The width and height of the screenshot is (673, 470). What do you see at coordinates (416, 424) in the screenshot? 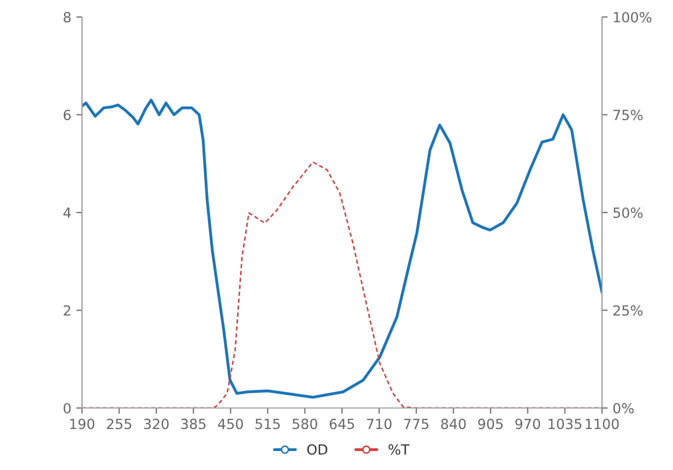
I see `x-tick-label: 775` at bounding box center [416, 424].